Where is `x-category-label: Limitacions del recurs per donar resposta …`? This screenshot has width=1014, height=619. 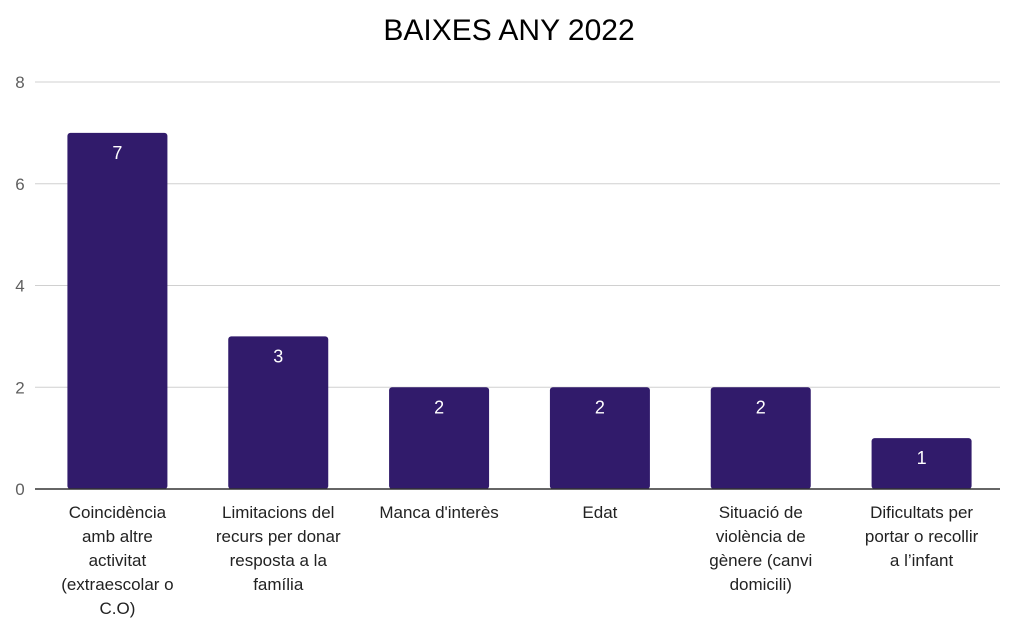
x-category-label: Limitacions del recurs per donar resposta … is located at coordinates (278, 548).